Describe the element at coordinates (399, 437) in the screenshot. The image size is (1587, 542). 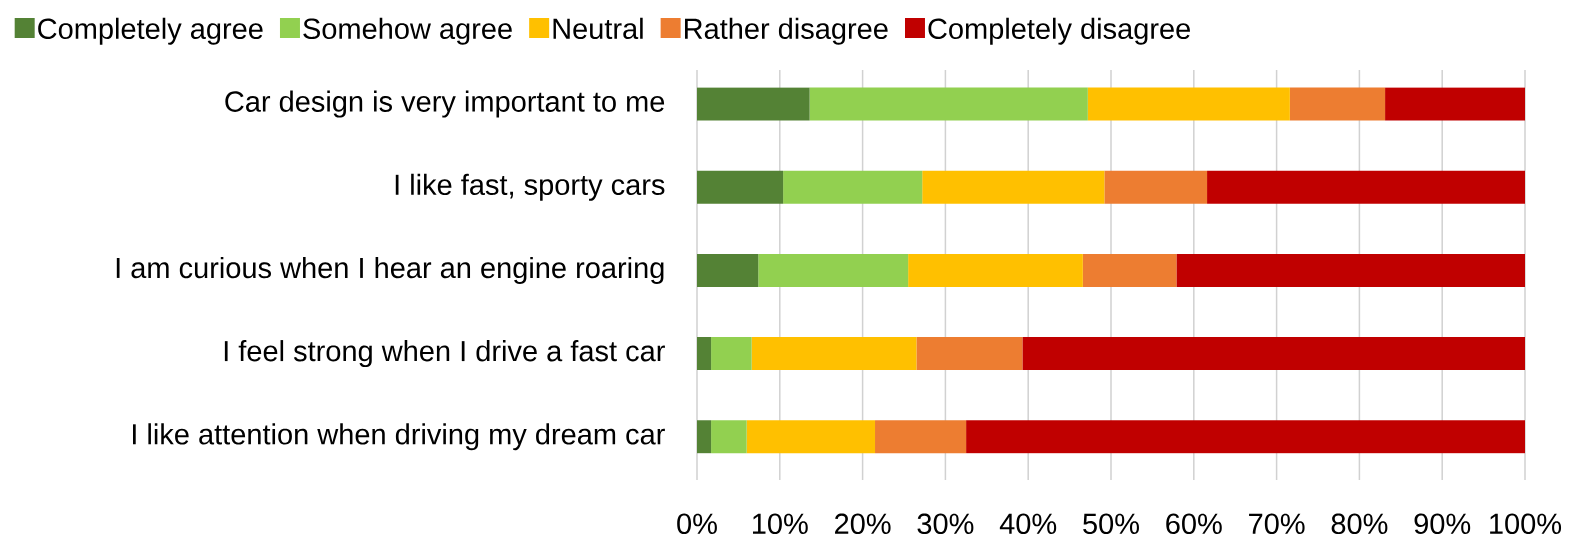
I see `y-tick-label: I like attention when driving my dream car` at that location.